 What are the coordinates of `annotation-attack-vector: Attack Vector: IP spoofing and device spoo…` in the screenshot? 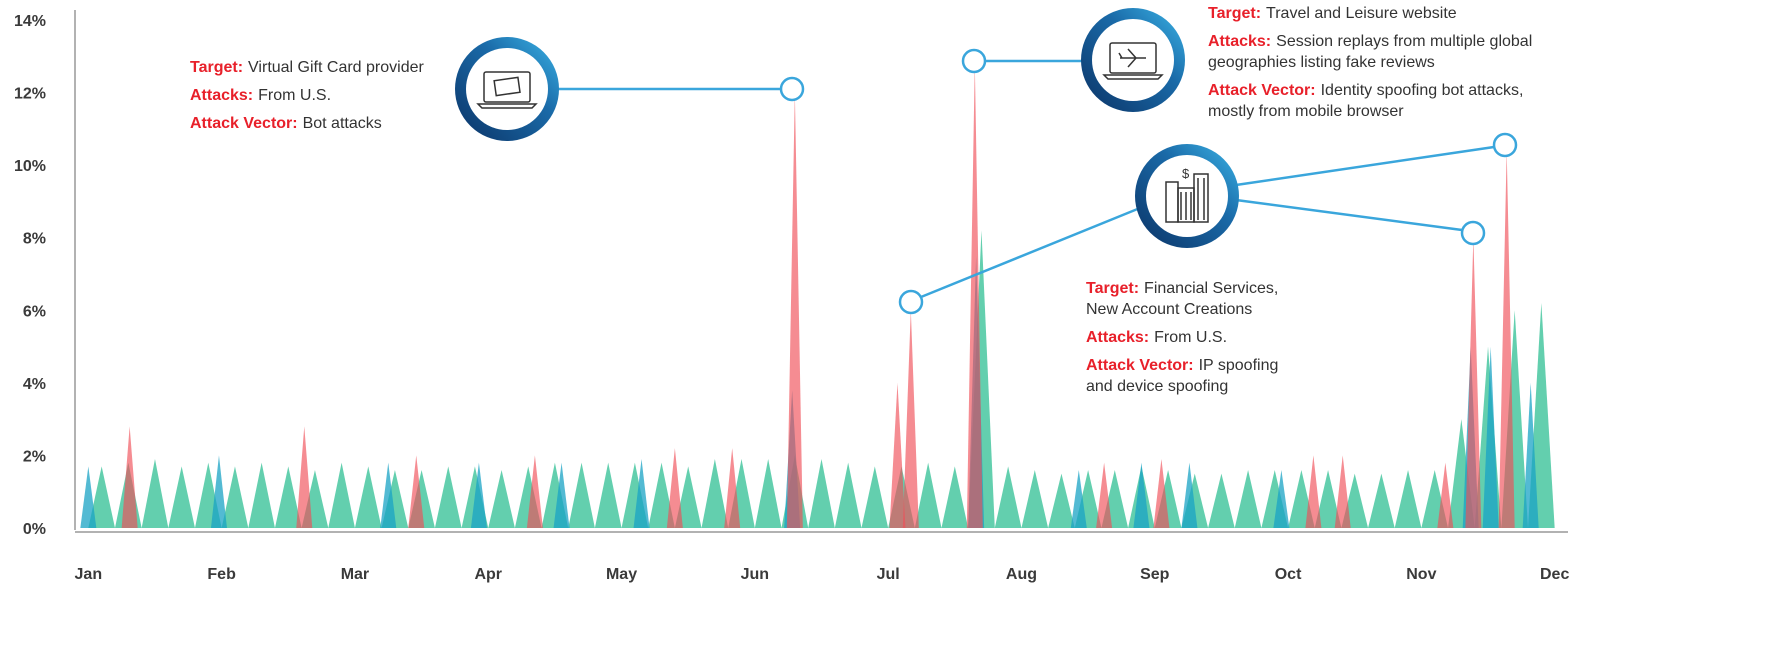 It's located at (1182, 376).